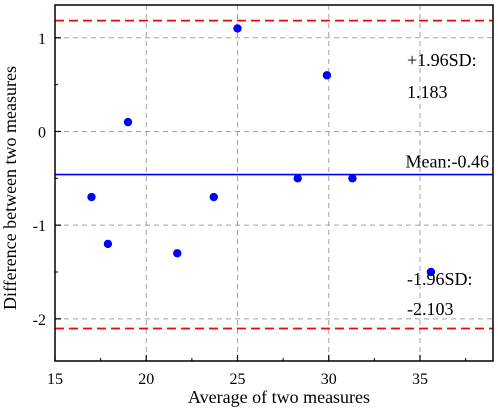 The image size is (498, 411). Describe the element at coordinates (39, 320) in the screenshot. I see `y-tick-label: -2` at that location.